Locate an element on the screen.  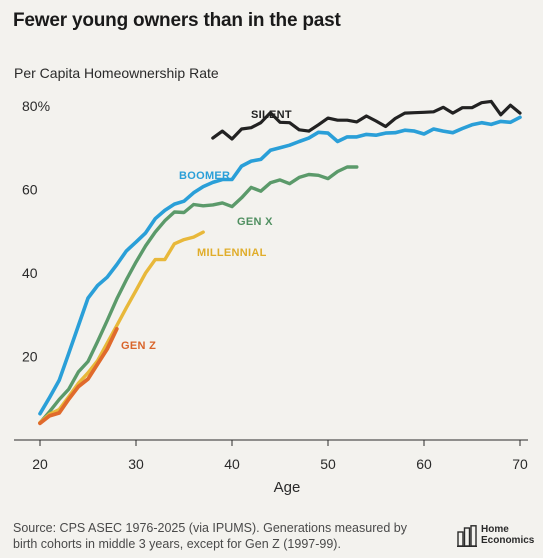
x-axis-label: Age is located at coordinates (287, 487).